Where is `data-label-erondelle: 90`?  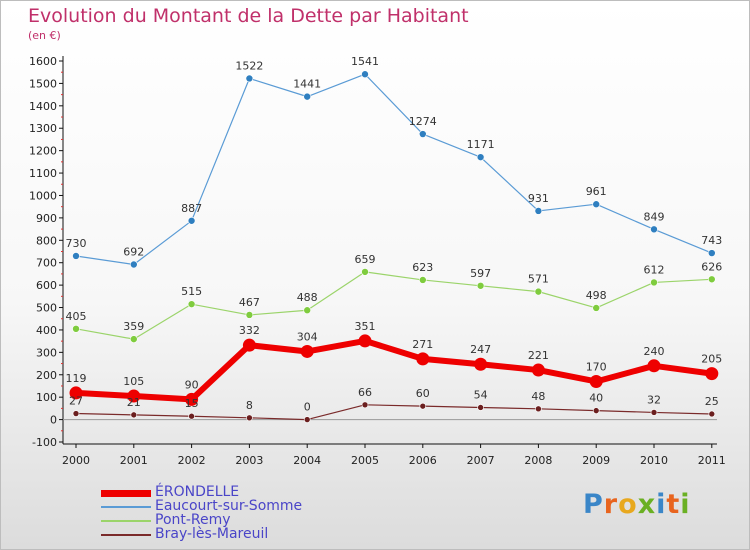 data-label-erondelle: 90 is located at coordinates (192, 384).